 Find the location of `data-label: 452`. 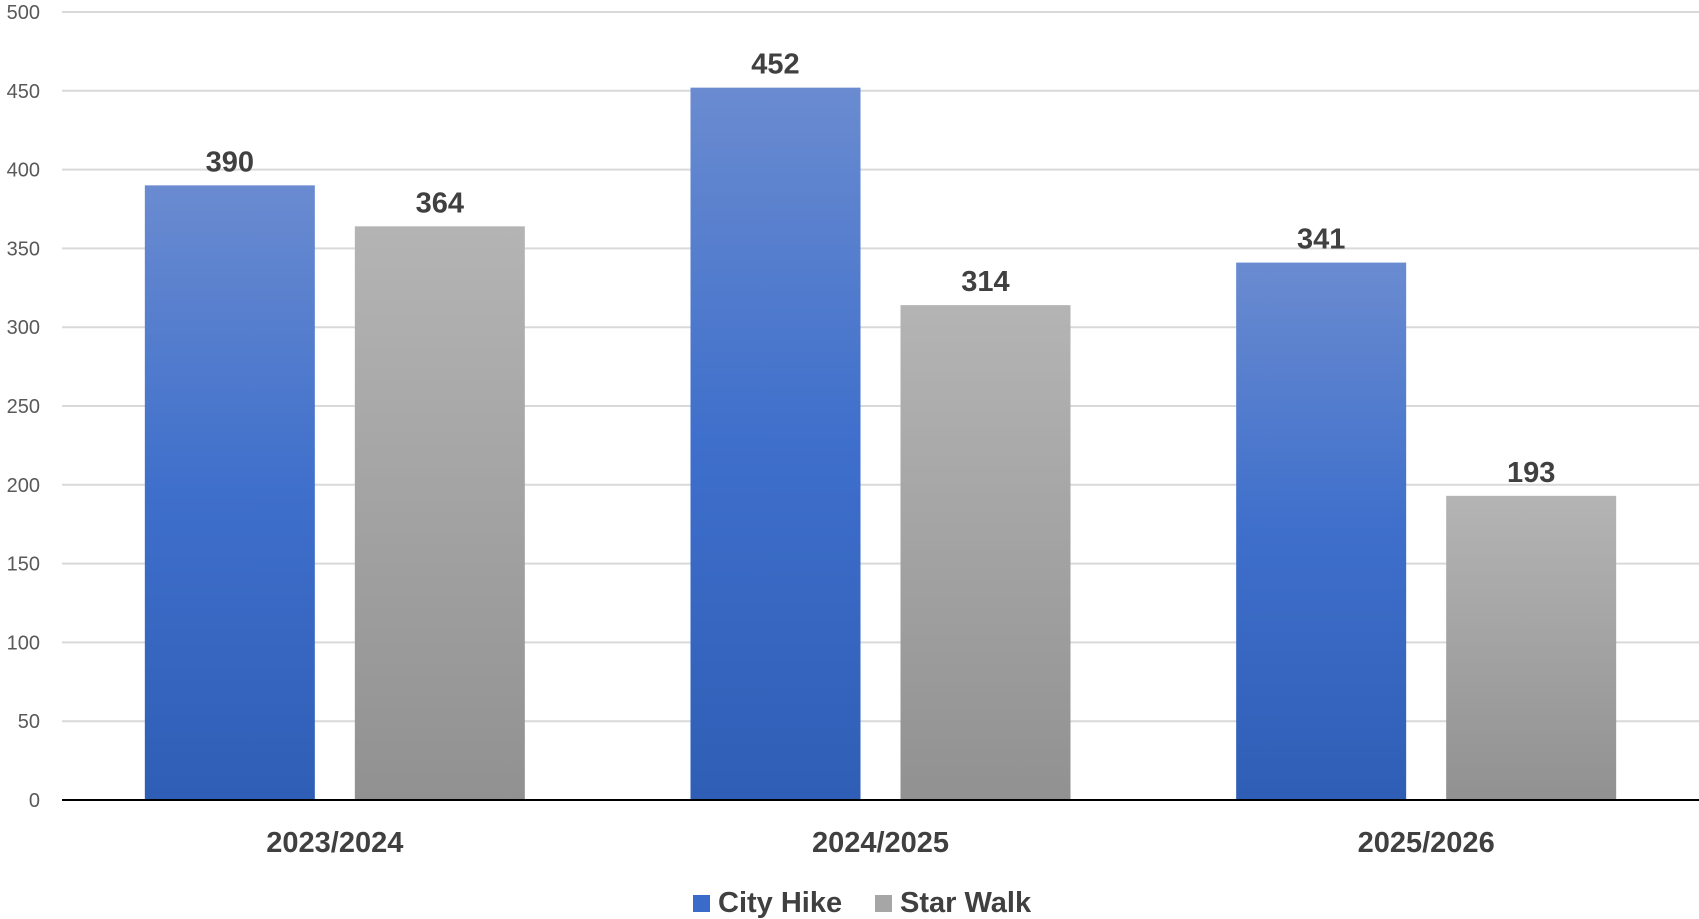

data-label: 452 is located at coordinates (775, 65).